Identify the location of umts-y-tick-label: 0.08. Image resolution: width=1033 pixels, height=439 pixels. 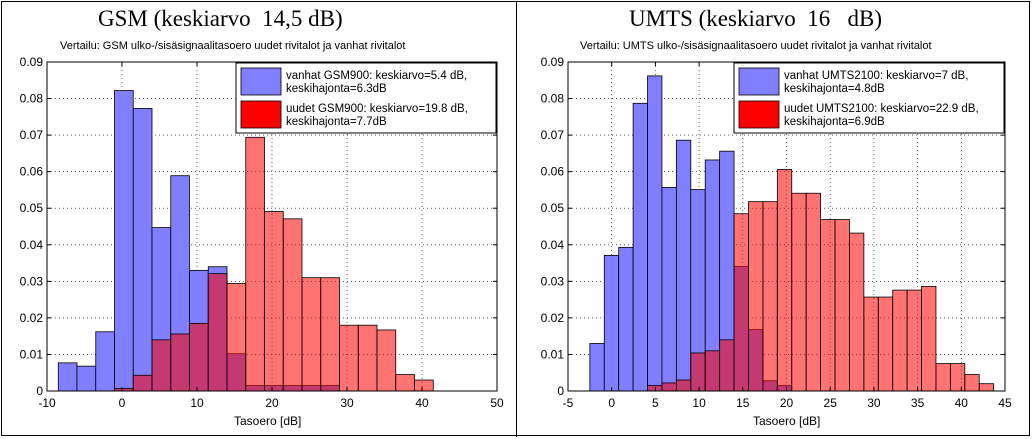
(553, 99).